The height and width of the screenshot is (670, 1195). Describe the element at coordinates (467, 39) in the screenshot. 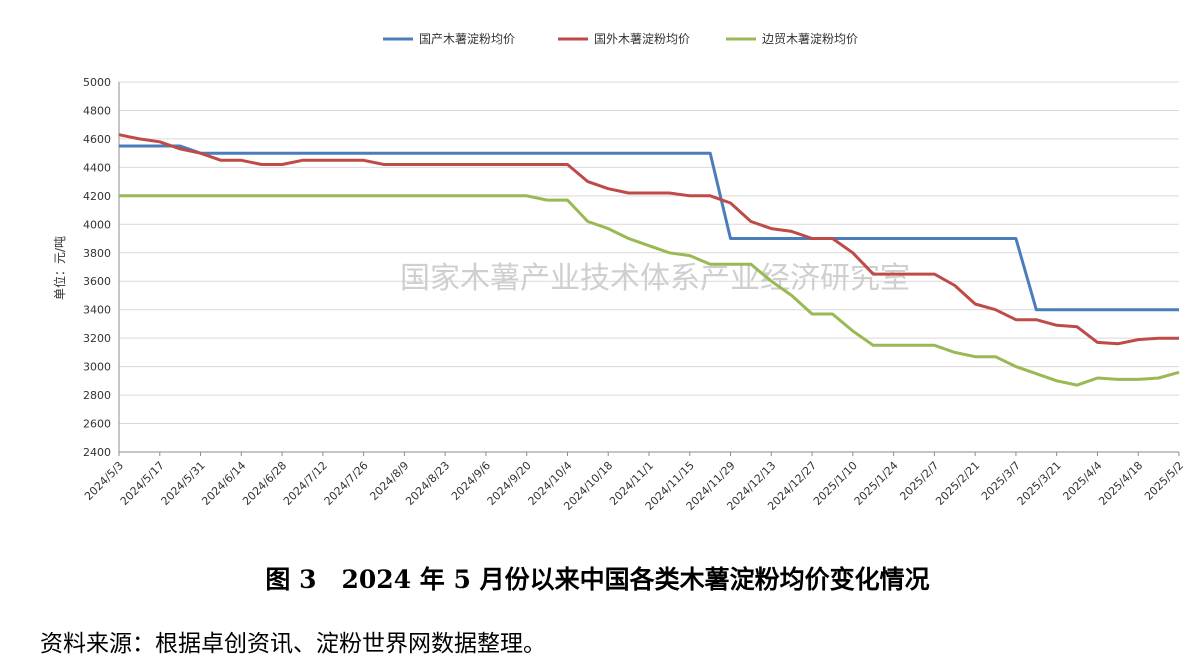

I see `legend-label: 国产木薯淀粉均价` at that location.